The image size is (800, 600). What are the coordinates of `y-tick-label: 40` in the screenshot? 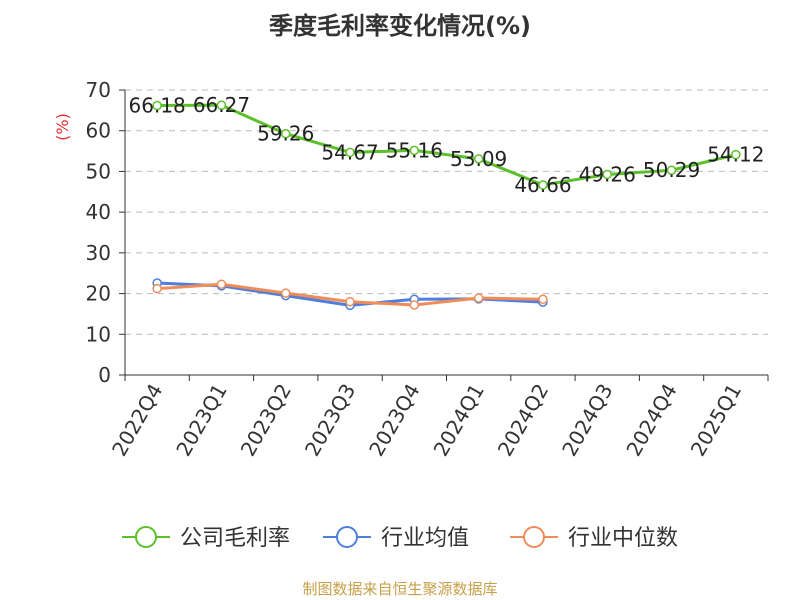 It's located at (98, 212).